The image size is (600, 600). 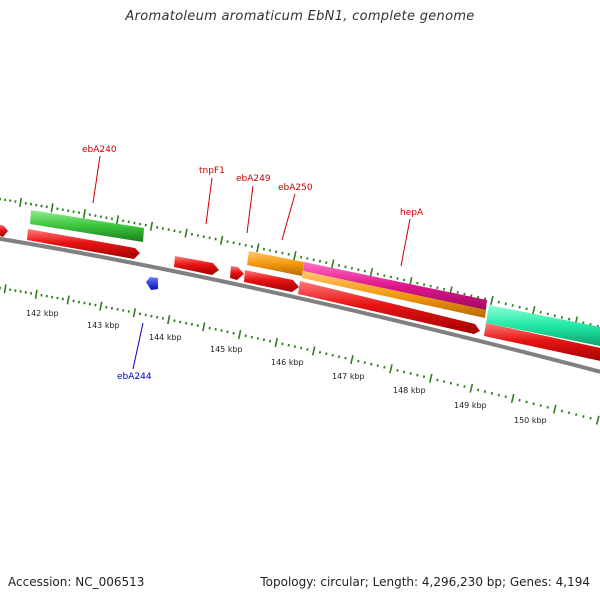 I want to click on scale-label: 149 kbp, so click(x=470, y=405).